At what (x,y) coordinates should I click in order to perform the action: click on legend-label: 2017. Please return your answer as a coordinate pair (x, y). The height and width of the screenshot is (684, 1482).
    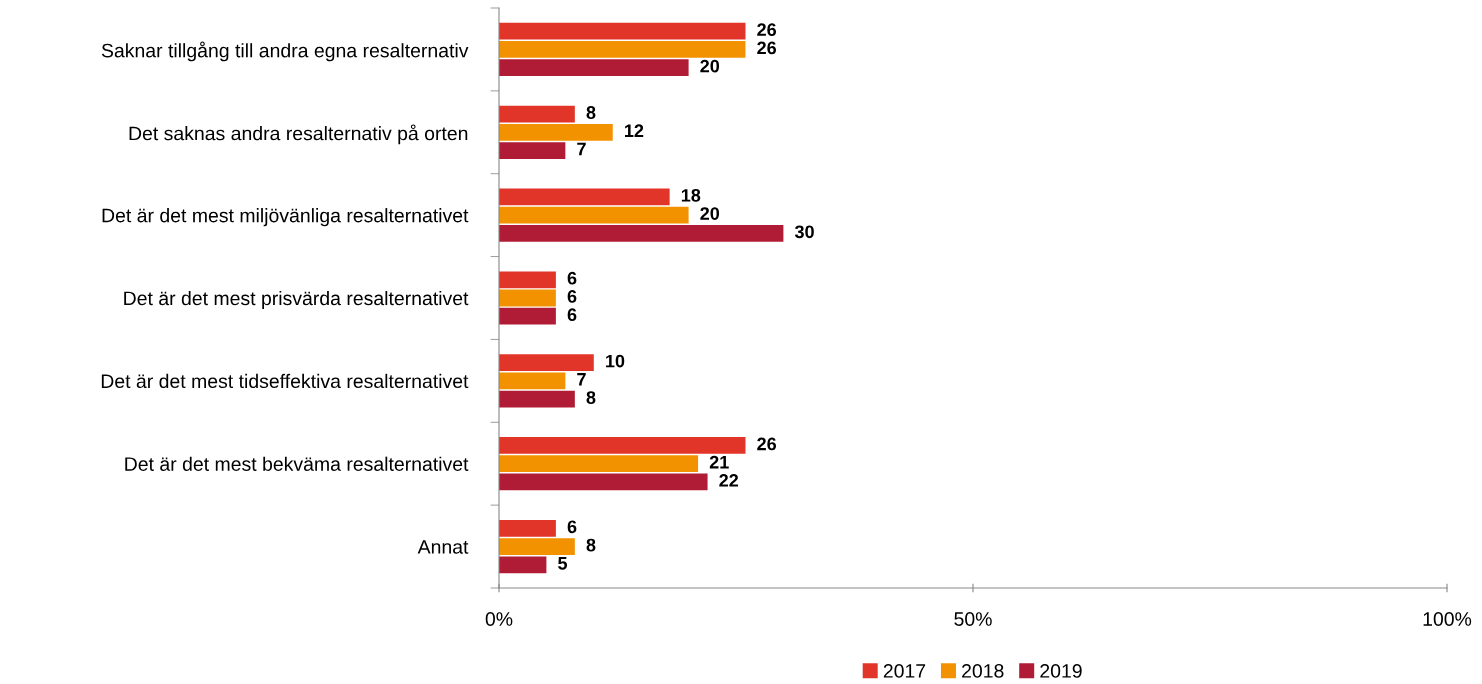
    Looking at the image, I should click on (904, 671).